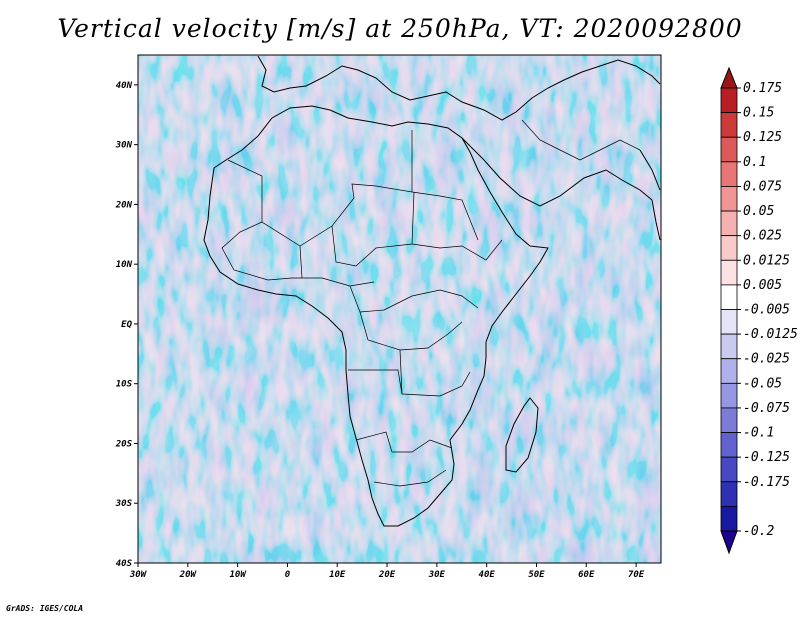  What do you see at coordinates (238, 575) in the screenshot?
I see `lon-tick-label: 10W` at bounding box center [238, 575].